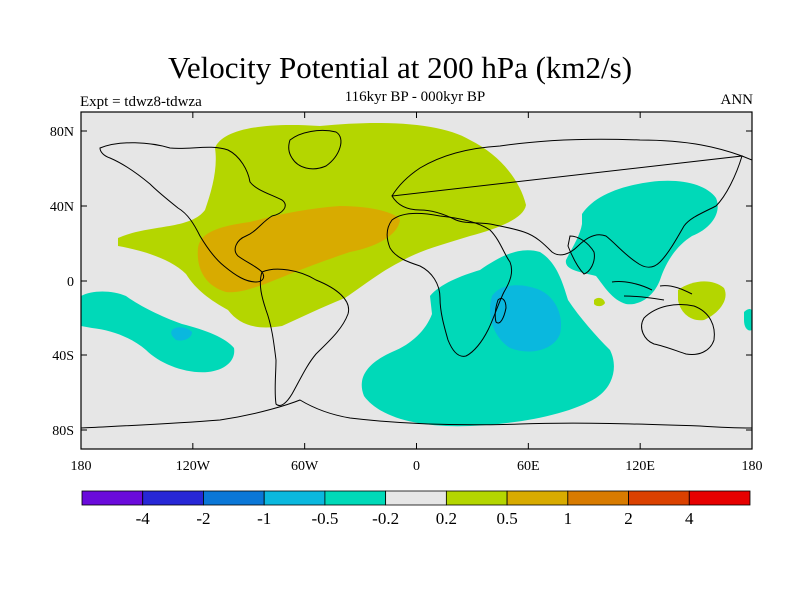 The height and width of the screenshot is (600, 800). Describe the element at coordinates (315, 149) in the screenshot. I see `greenland-coast` at that location.